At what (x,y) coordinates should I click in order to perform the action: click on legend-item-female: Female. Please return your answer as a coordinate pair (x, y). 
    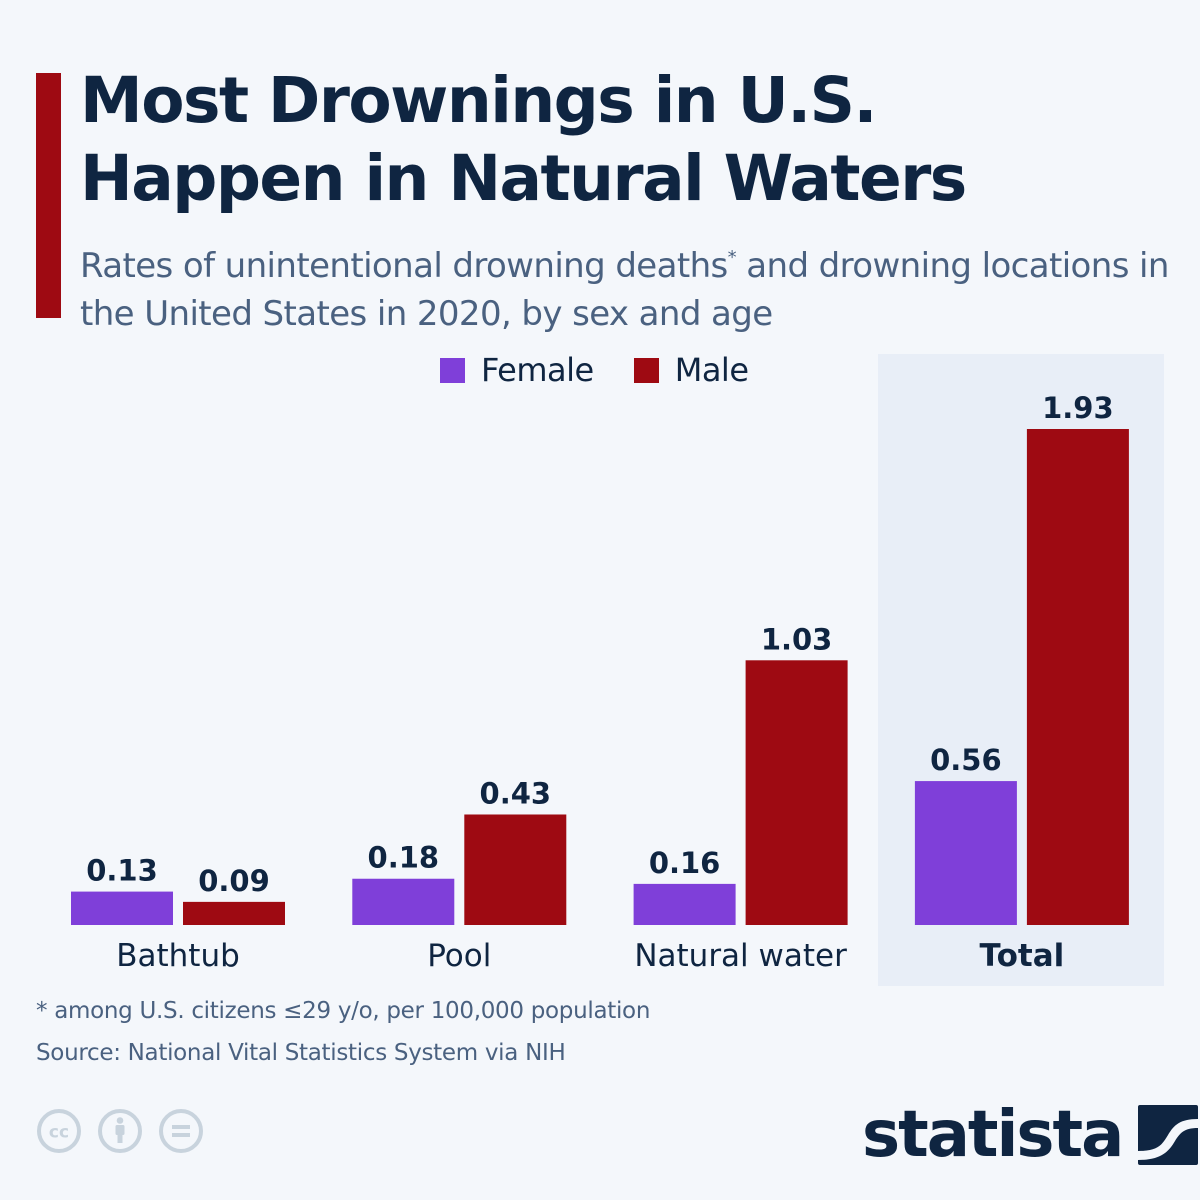
    Looking at the image, I should click on (517, 370).